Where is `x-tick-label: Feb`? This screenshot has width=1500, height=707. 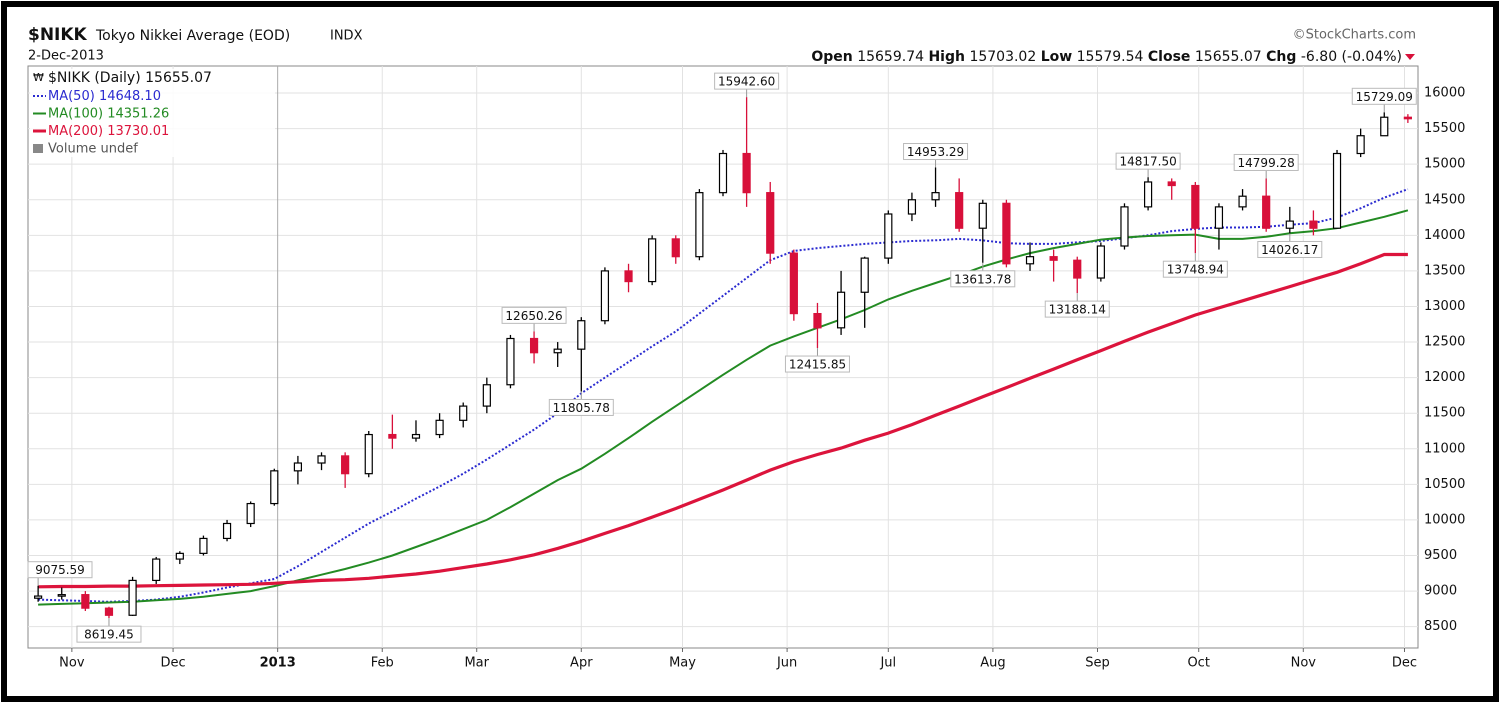 x-tick-label: Feb is located at coordinates (382, 663).